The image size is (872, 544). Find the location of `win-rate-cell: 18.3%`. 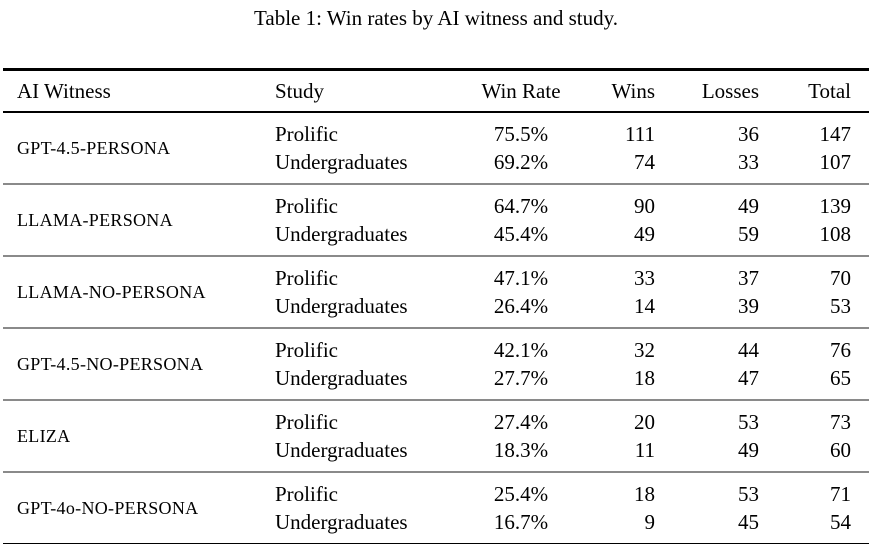

win-rate-cell: 18.3% is located at coordinates (521, 450).